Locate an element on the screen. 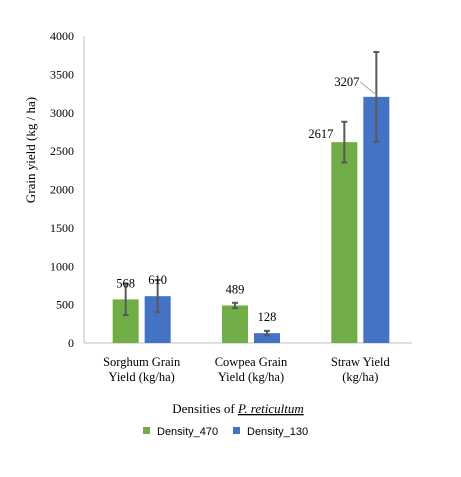  x-category-label: Straw Yield (kg/ha) is located at coordinates (361, 369).